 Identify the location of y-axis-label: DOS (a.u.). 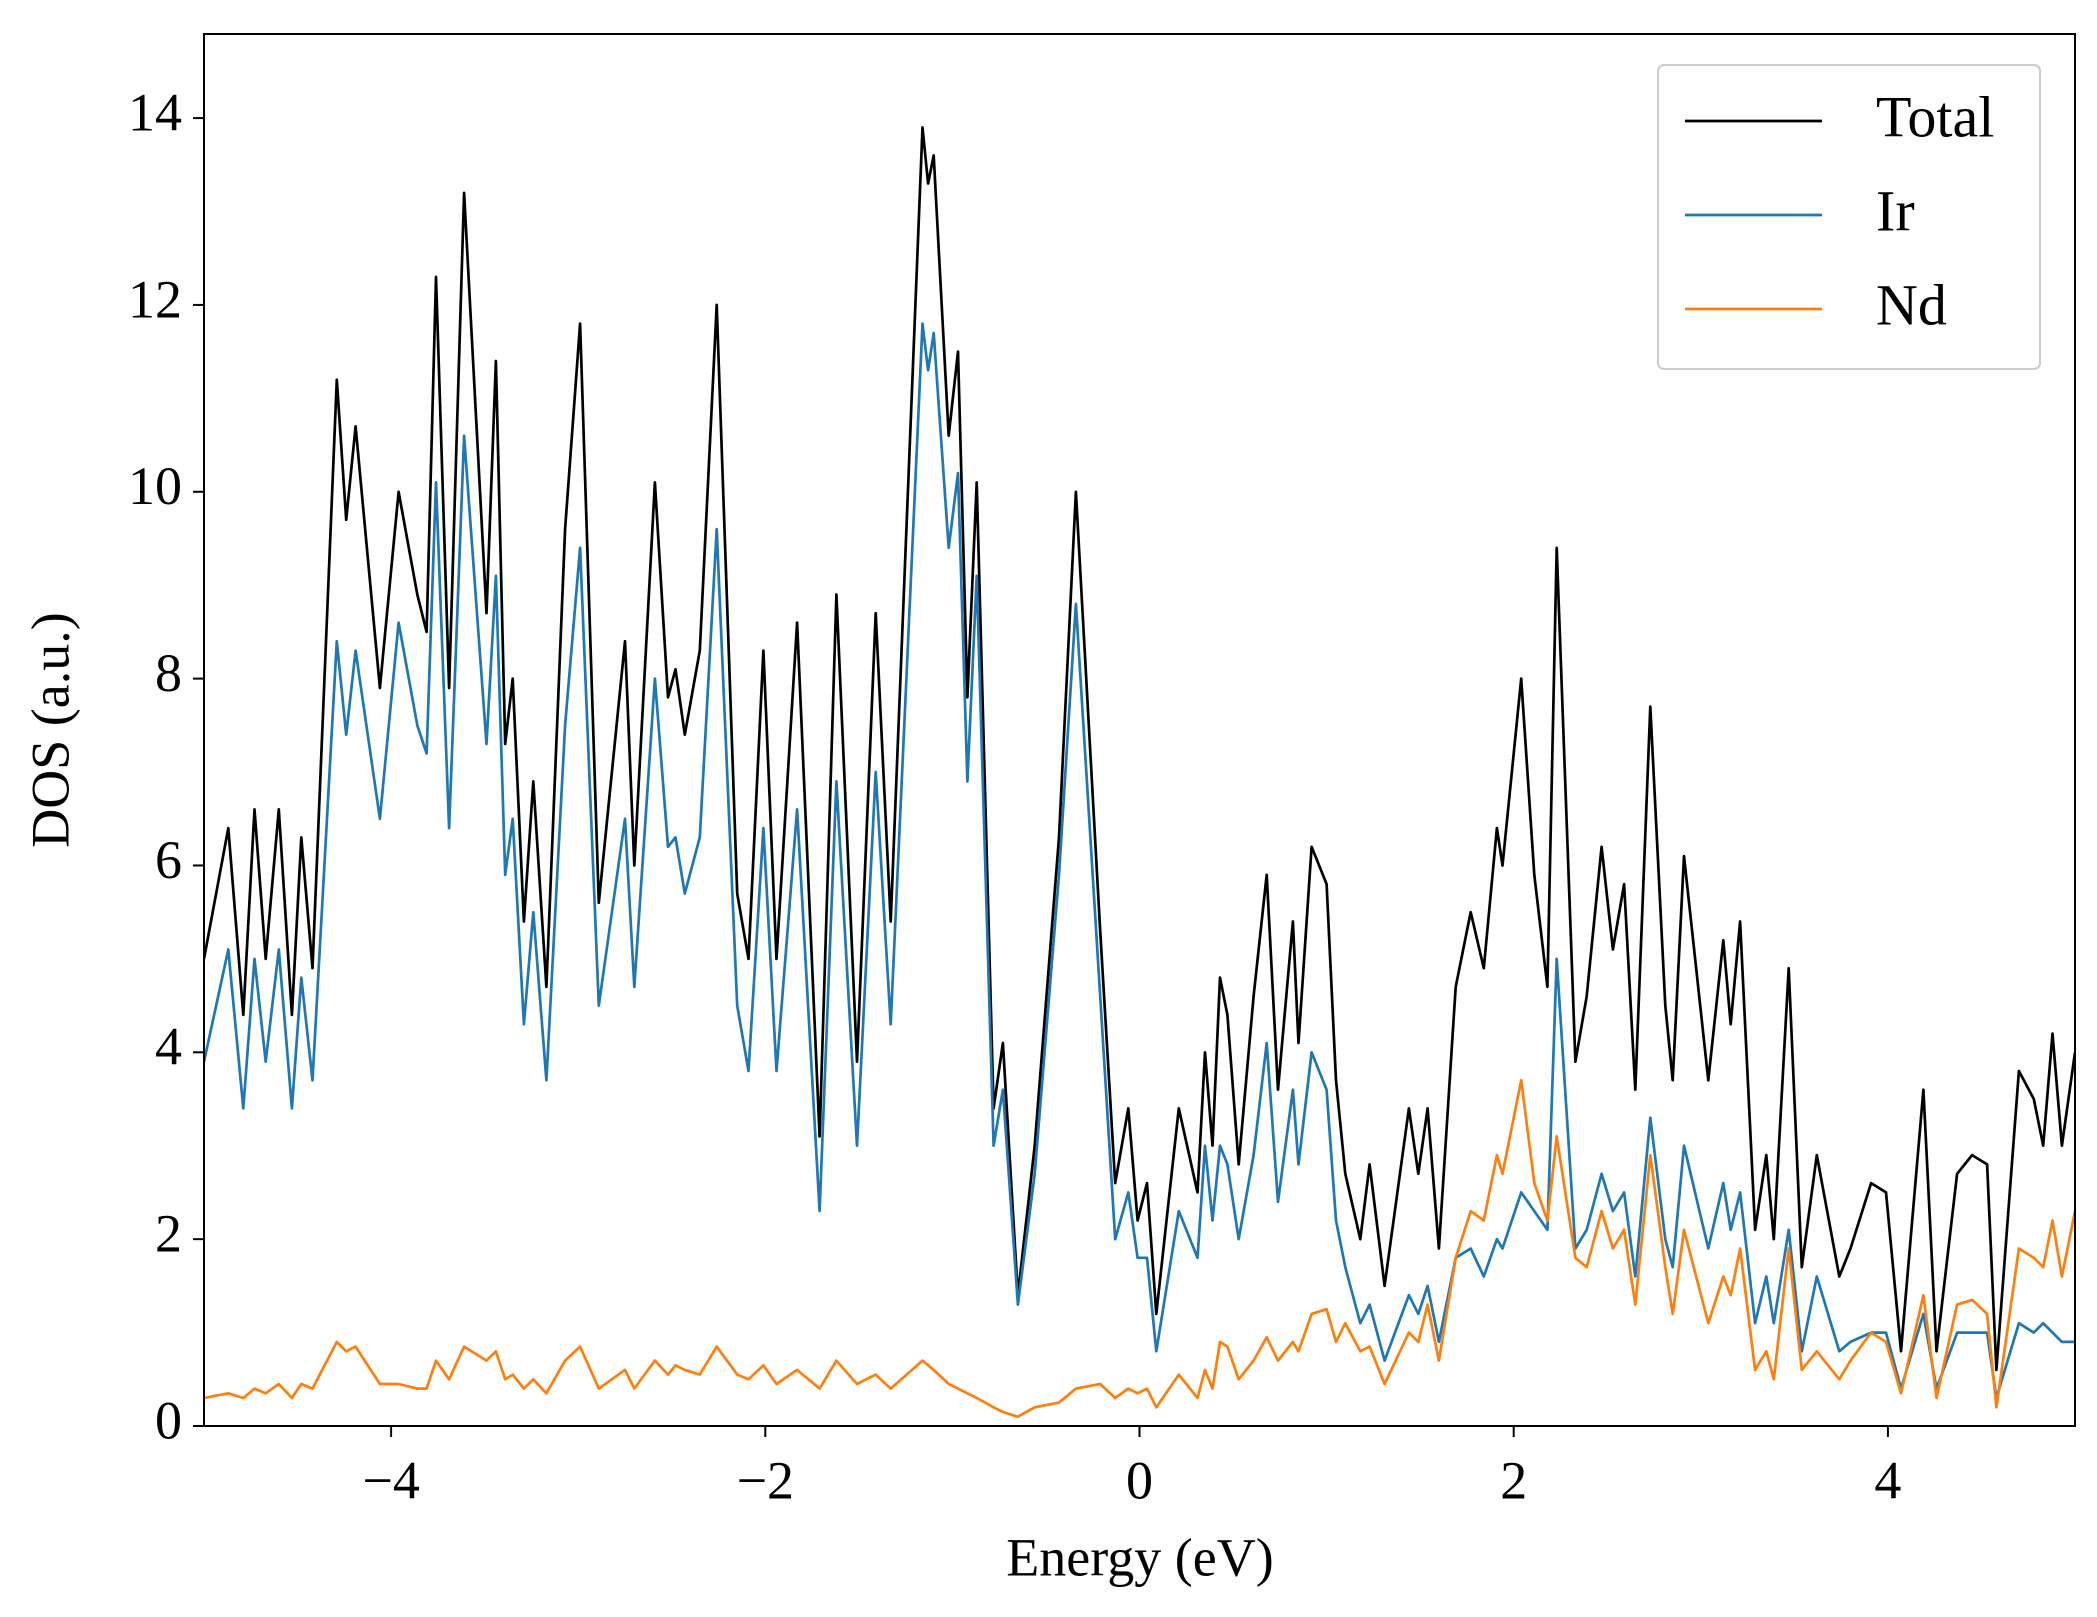
(50, 729).